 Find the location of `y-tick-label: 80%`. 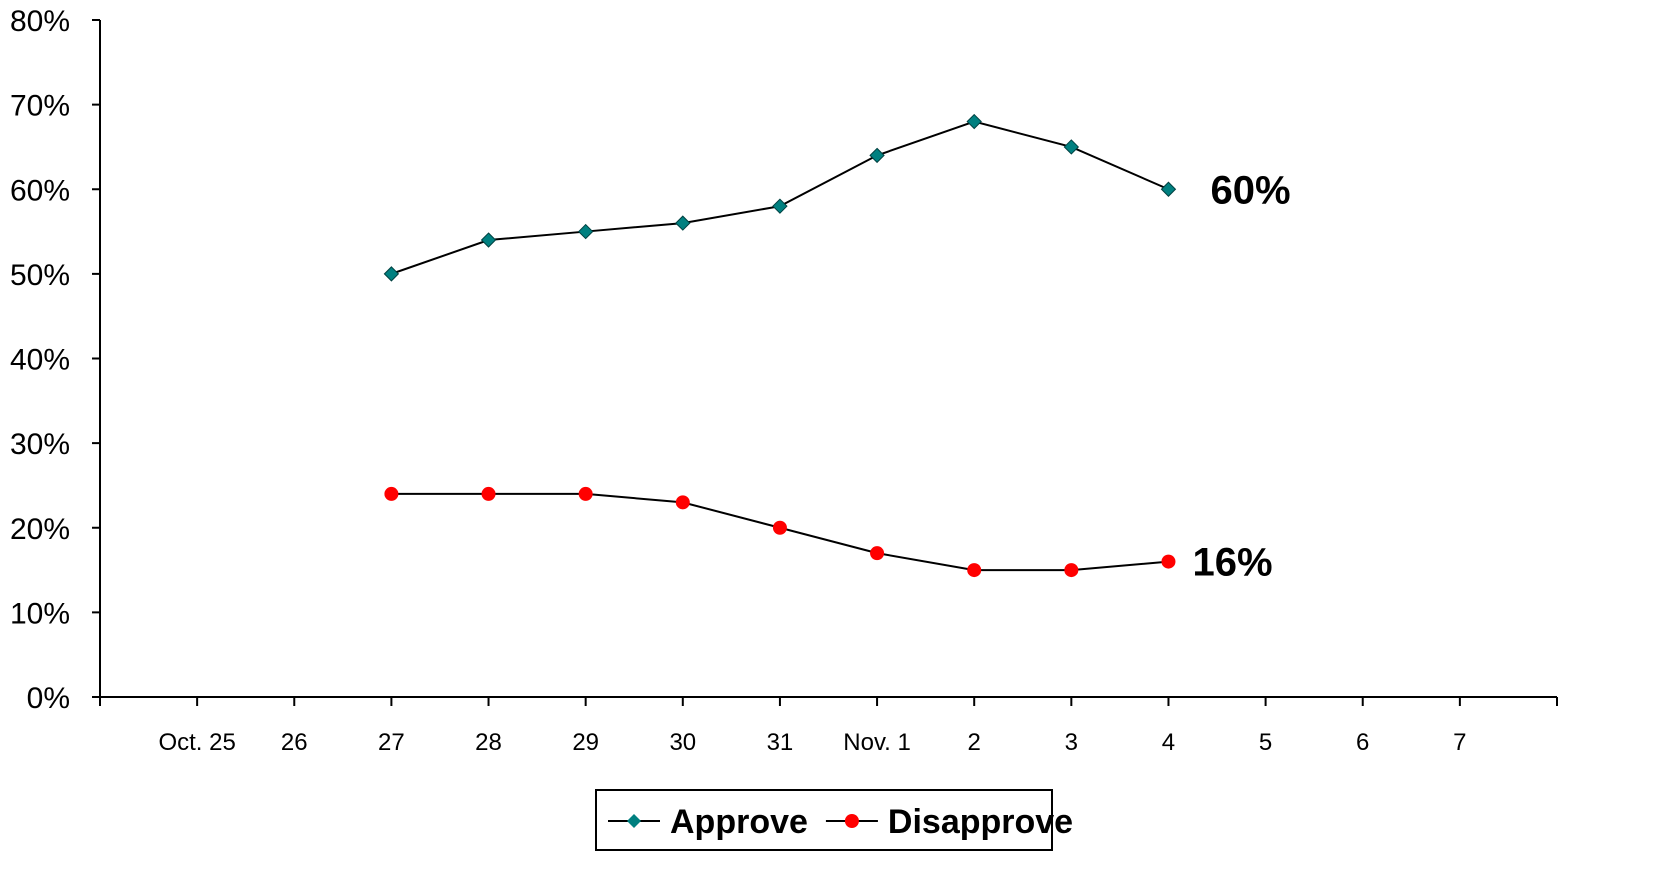

y-tick-label: 80% is located at coordinates (40, 21).